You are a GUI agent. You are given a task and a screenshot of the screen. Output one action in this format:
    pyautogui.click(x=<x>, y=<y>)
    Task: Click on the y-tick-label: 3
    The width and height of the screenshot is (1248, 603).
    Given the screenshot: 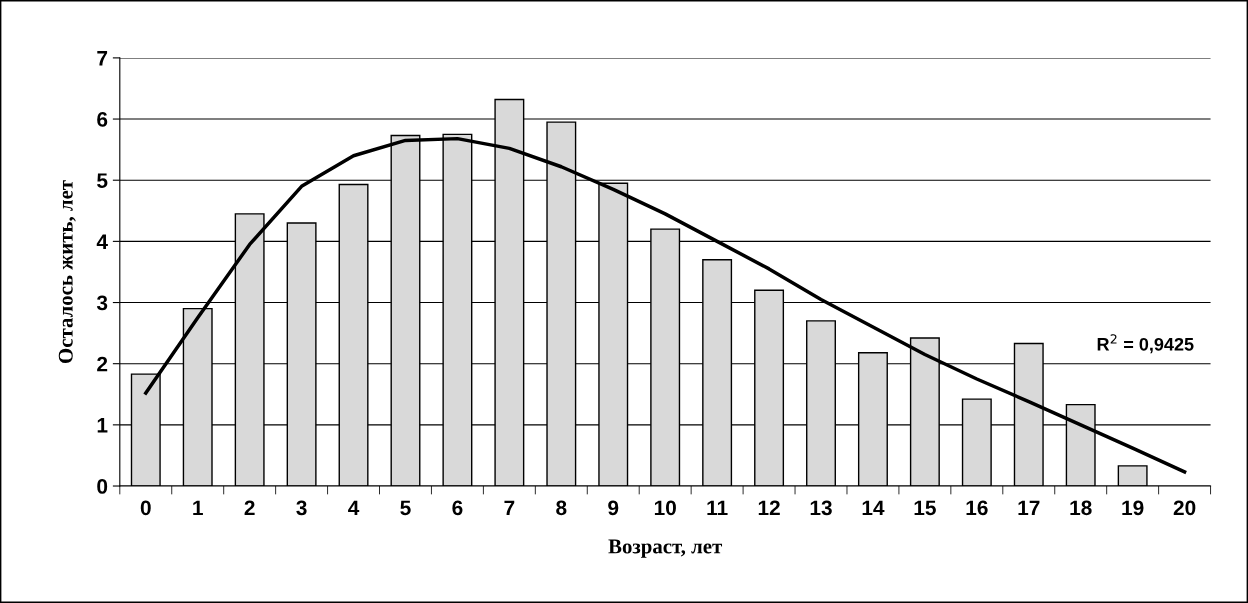 What is the action you would take?
    pyautogui.click(x=102, y=303)
    